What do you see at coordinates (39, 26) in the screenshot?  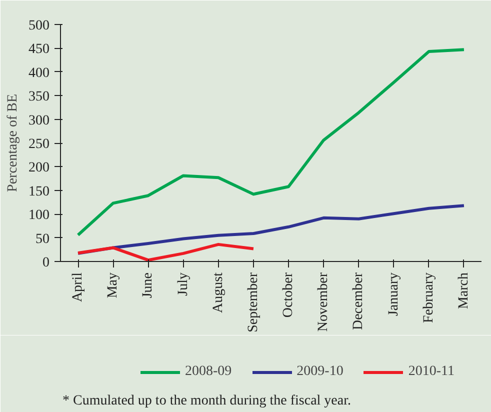 I see `y-tick-label: 500` at bounding box center [39, 26].